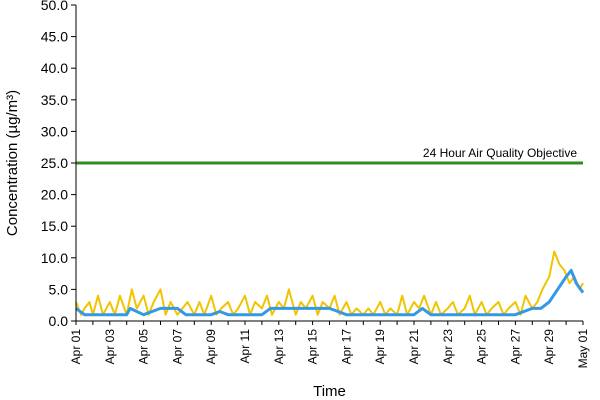 The width and height of the screenshot is (600, 400). Describe the element at coordinates (54, 163) in the screenshot. I see `y-tick-label: 25.0` at that location.